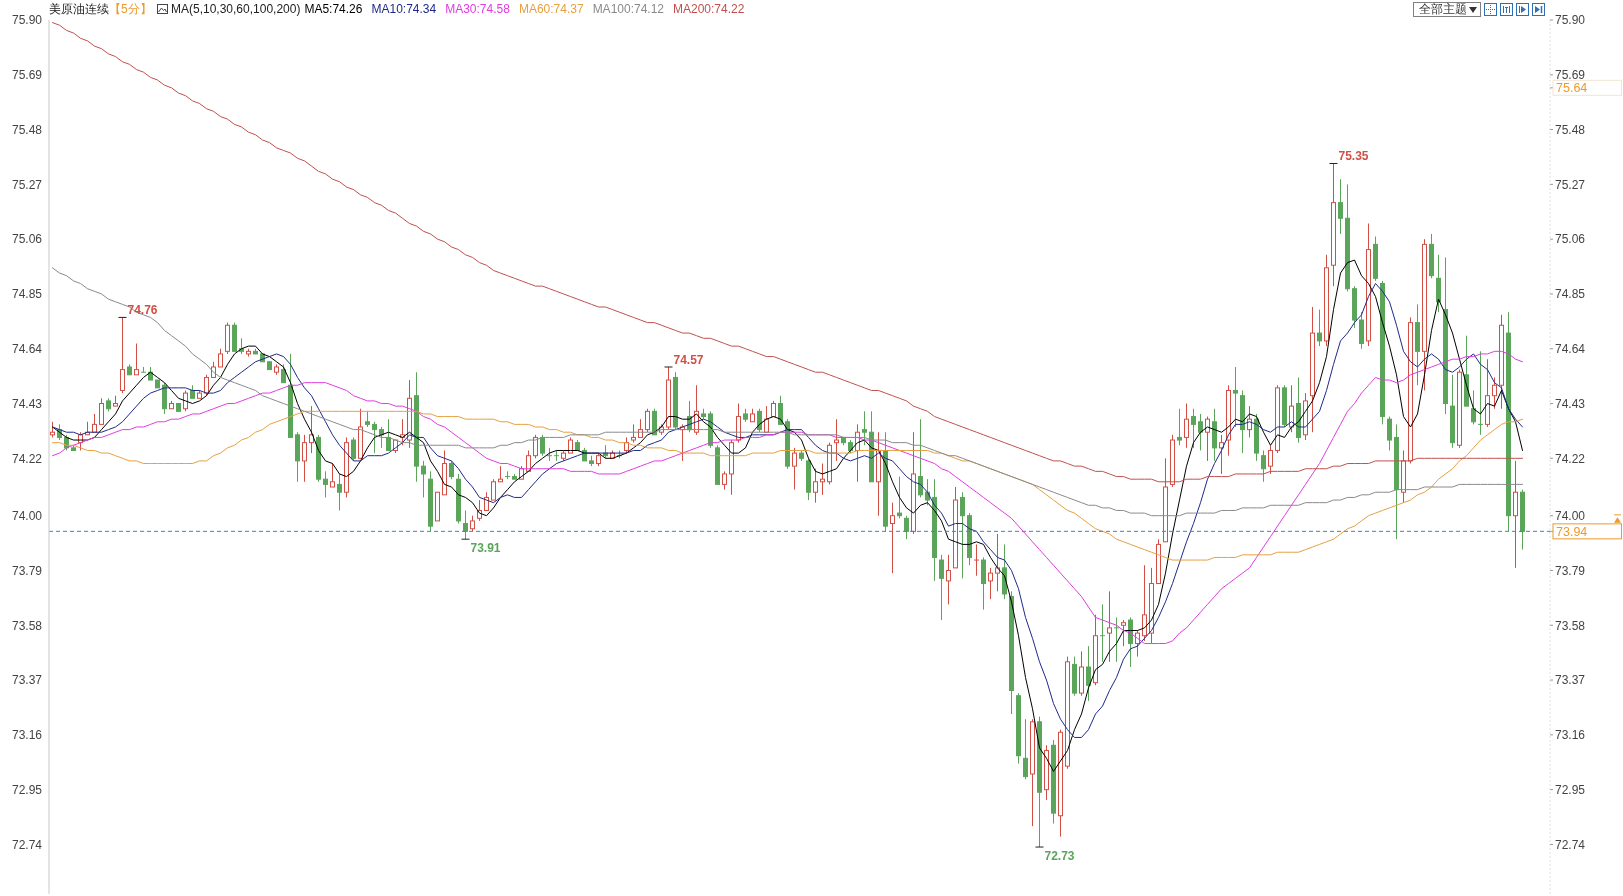 The height and width of the screenshot is (896, 1623). Describe the element at coordinates (27, 735) in the screenshot. I see `y-tick-label: 73.16` at that location.